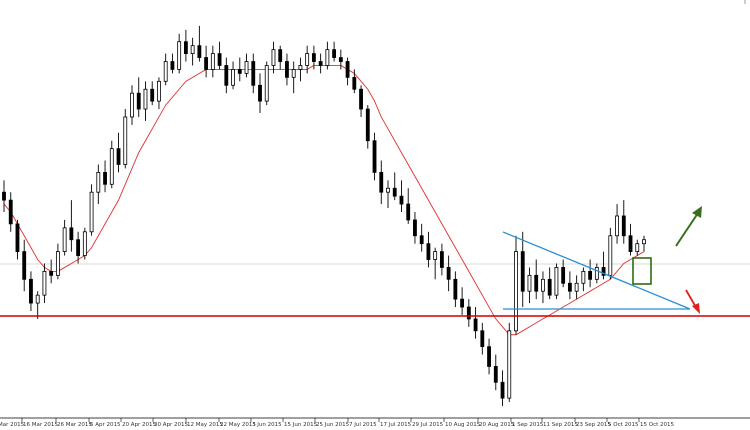  I want to click on up-arrow-shaft, so click(687, 229).